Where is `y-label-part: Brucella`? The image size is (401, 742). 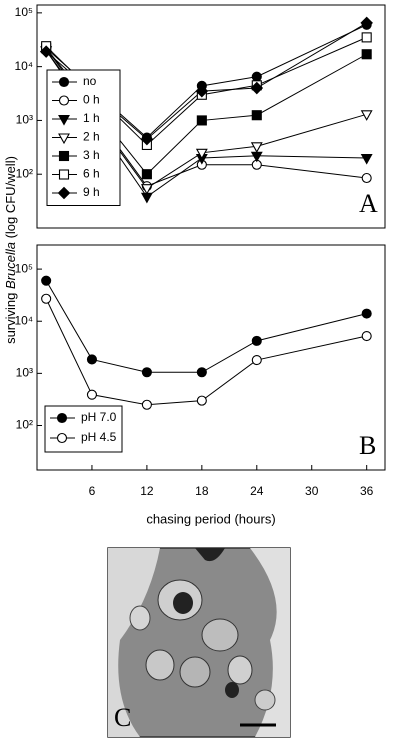 y-label-part: Brucella is located at coordinates (10, 265).